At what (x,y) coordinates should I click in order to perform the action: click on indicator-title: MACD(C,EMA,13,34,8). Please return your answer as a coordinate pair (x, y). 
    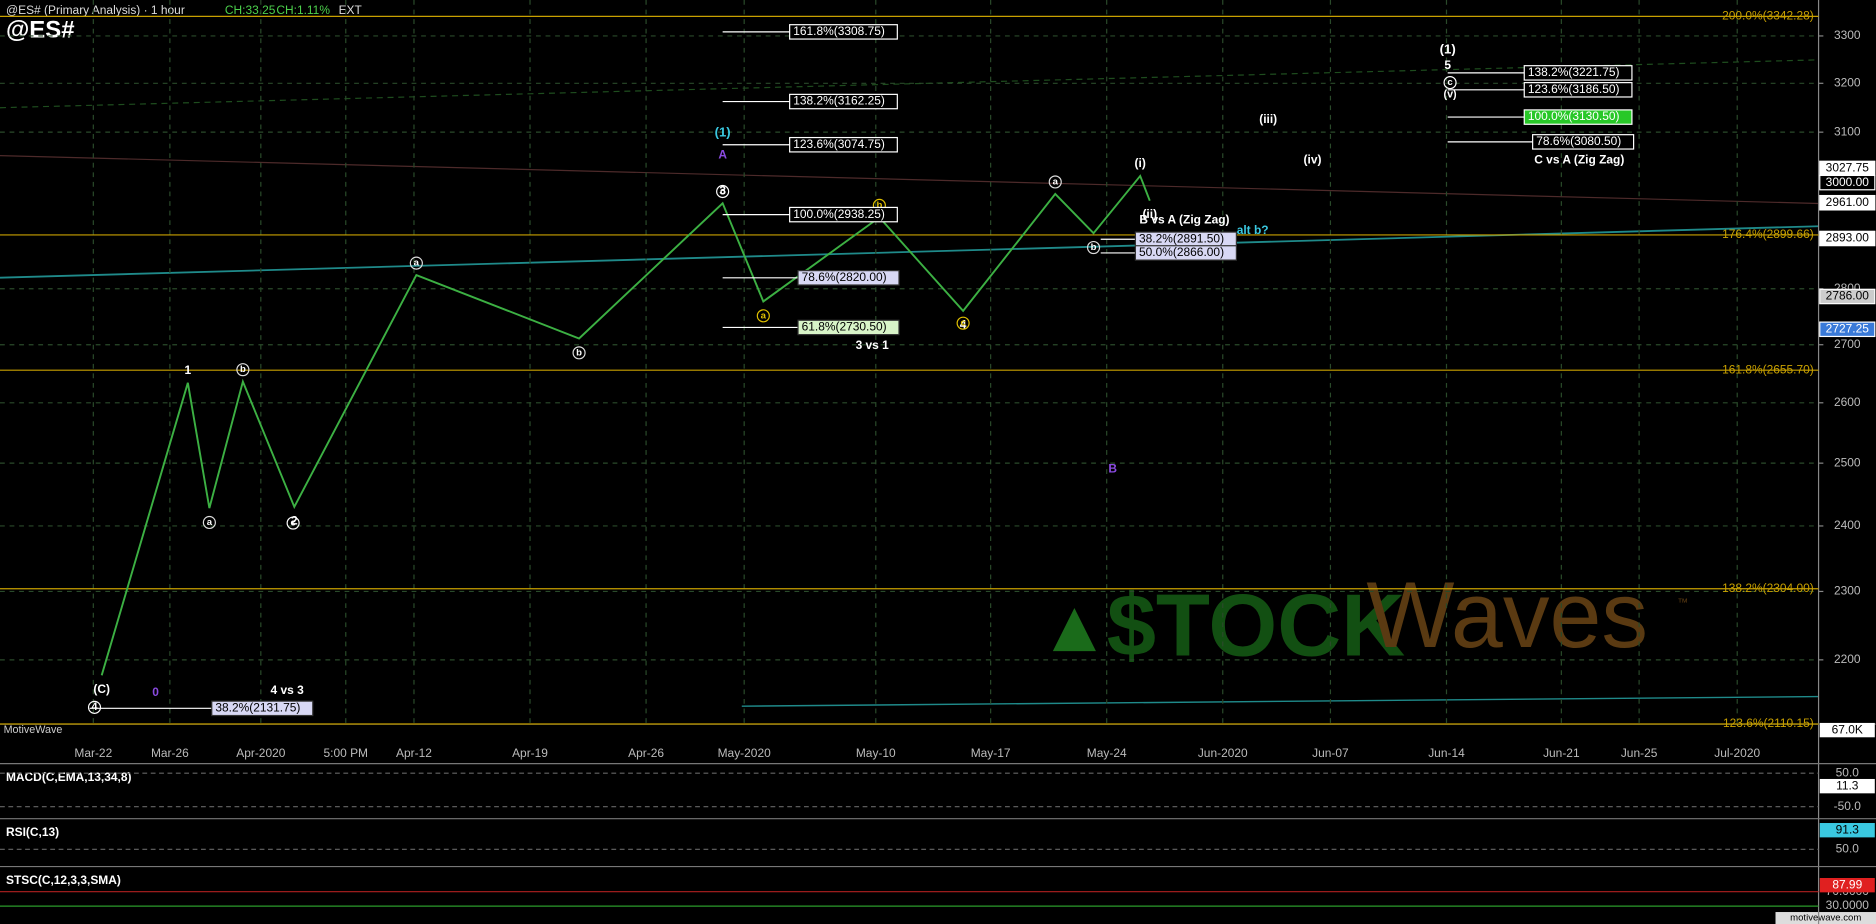
    Looking at the image, I should click on (69, 777).